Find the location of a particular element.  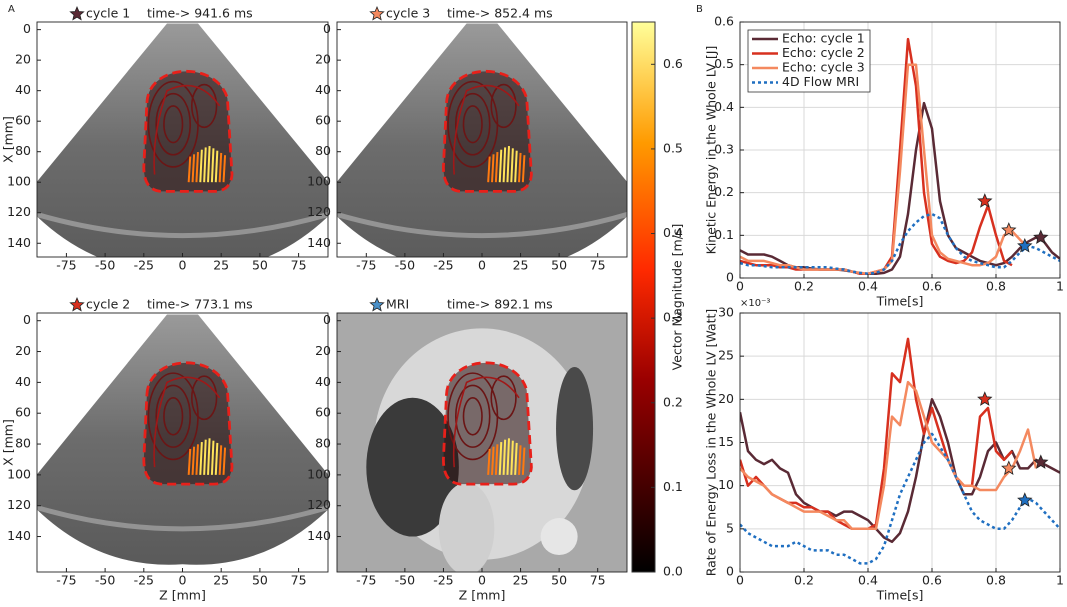

panel-subtitle: time-> 852.4 ms is located at coordinates (500, 13).